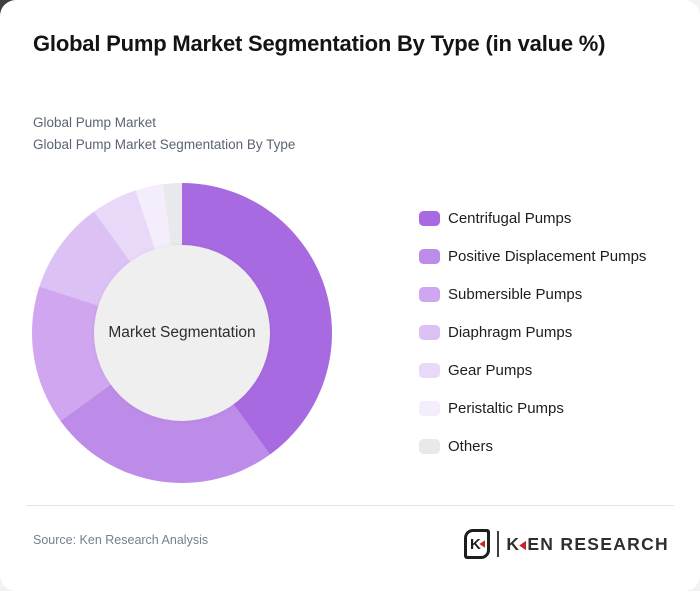 This screenshot has height=591, width=700. What do you see at coordinates (95, 122) in the screenshot?
I see `chart-subtitle-market: Global Pump Market` at bounding box center [95, 122].